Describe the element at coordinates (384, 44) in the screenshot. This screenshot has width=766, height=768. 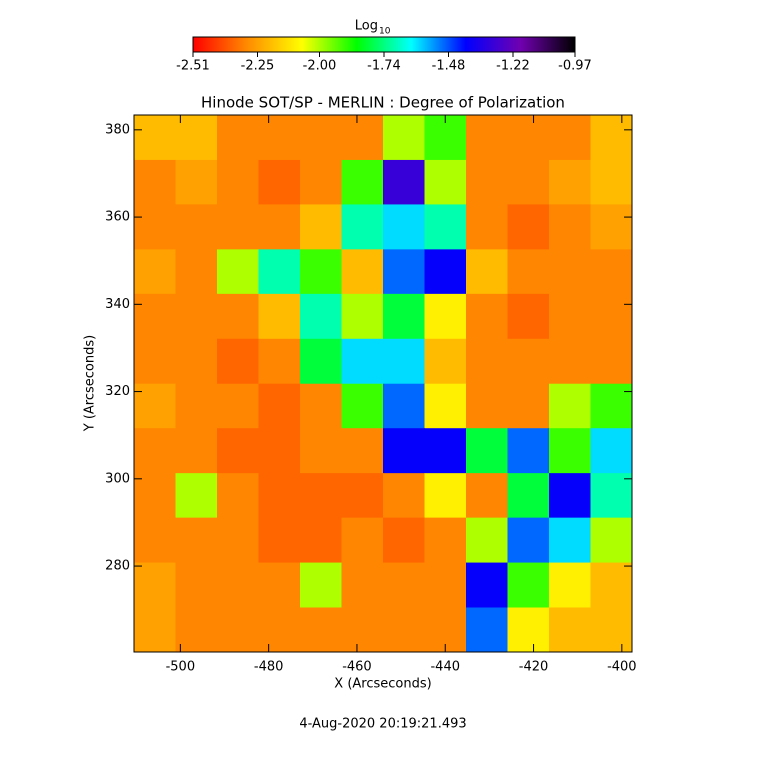
I see `colorbar` at that location.